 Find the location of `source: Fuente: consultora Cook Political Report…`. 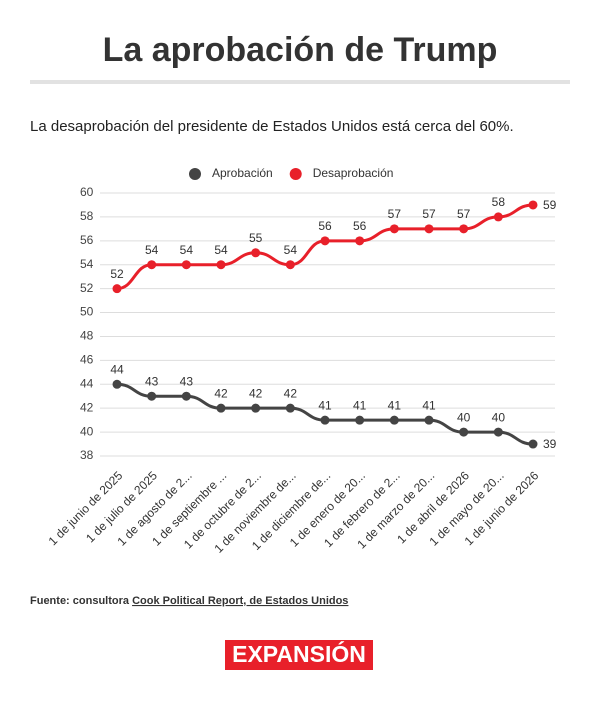

source: Fuente: consultora Cook Political Report… is located at coordinates (189, 601).